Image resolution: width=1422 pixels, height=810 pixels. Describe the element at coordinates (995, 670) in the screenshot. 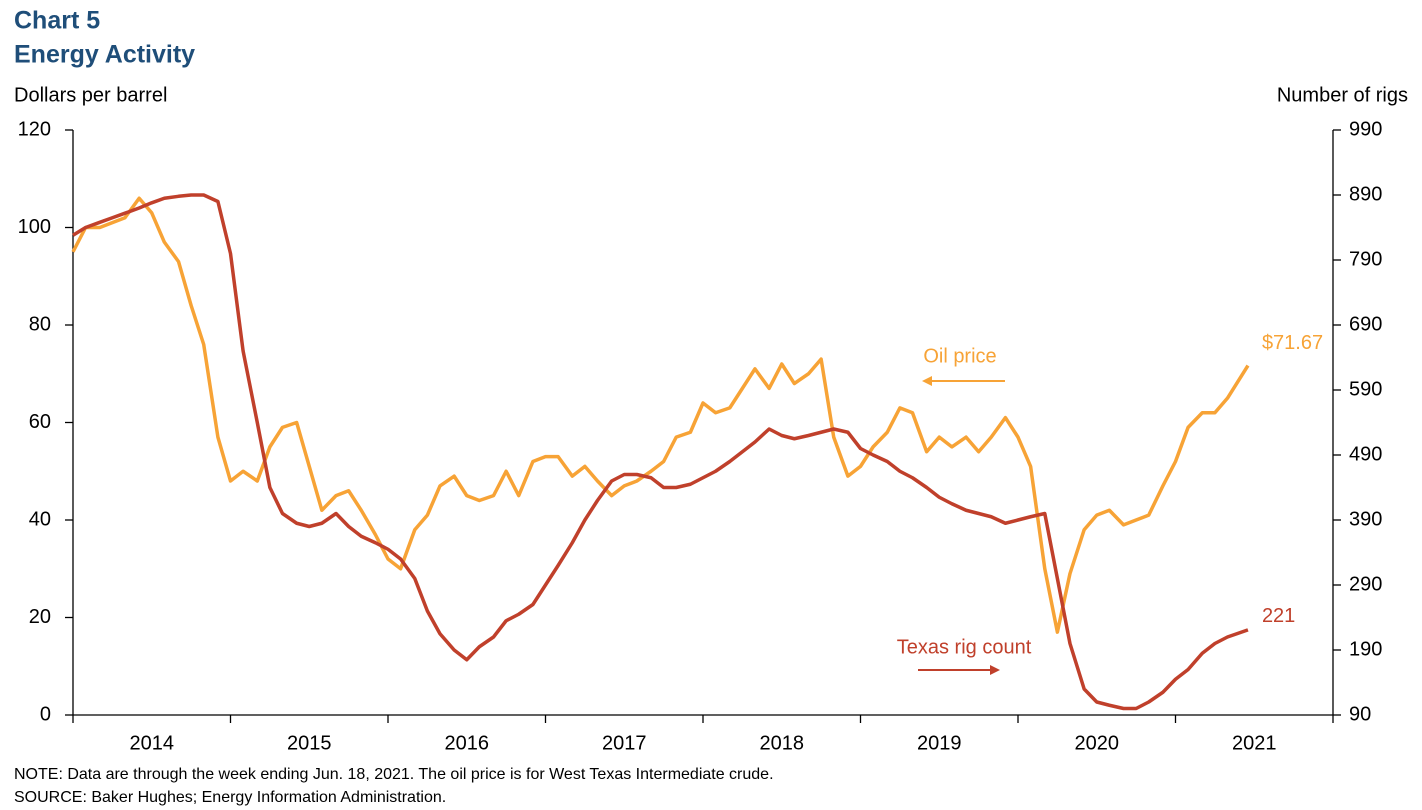

I see `rig-arrowhead` at that location.